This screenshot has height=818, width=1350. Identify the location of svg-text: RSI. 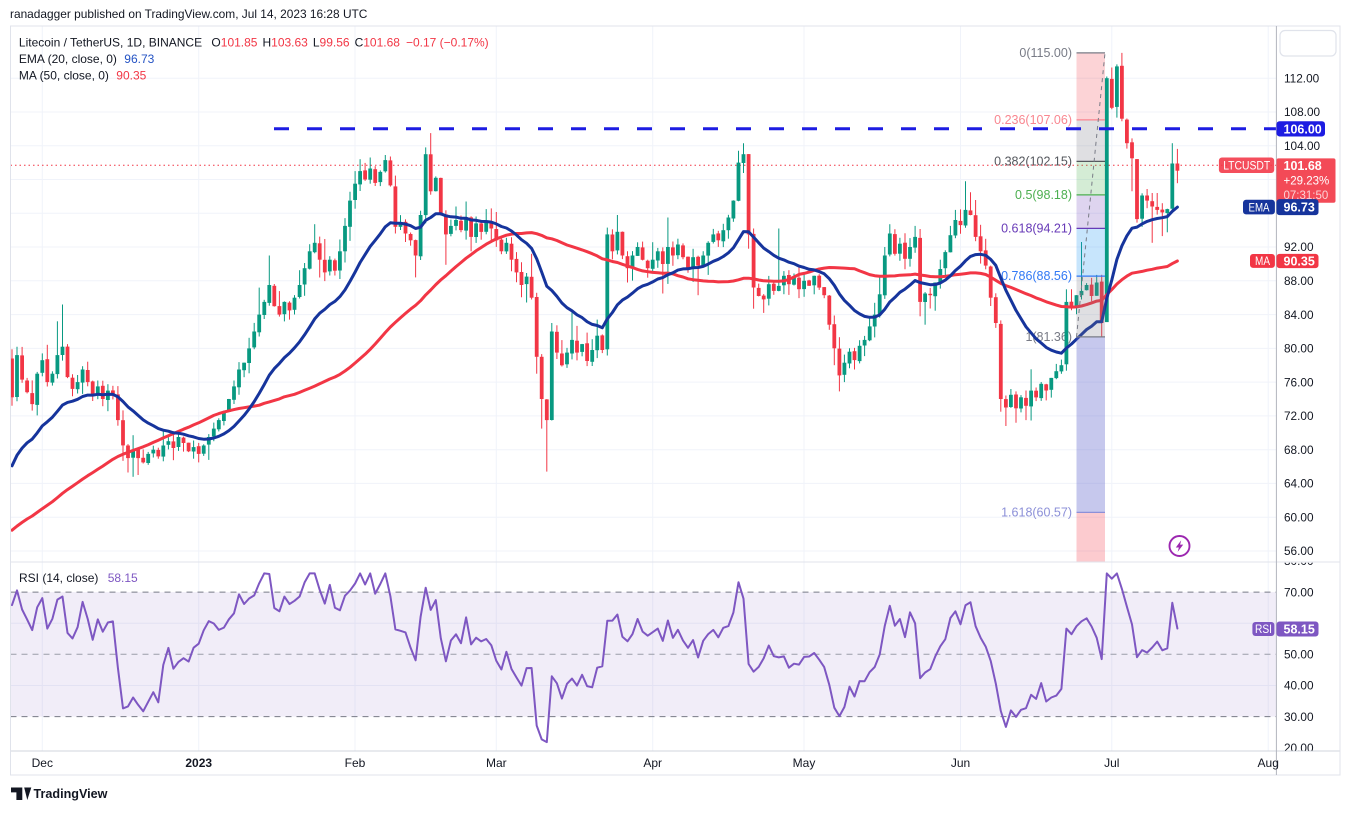
(1263, 630).